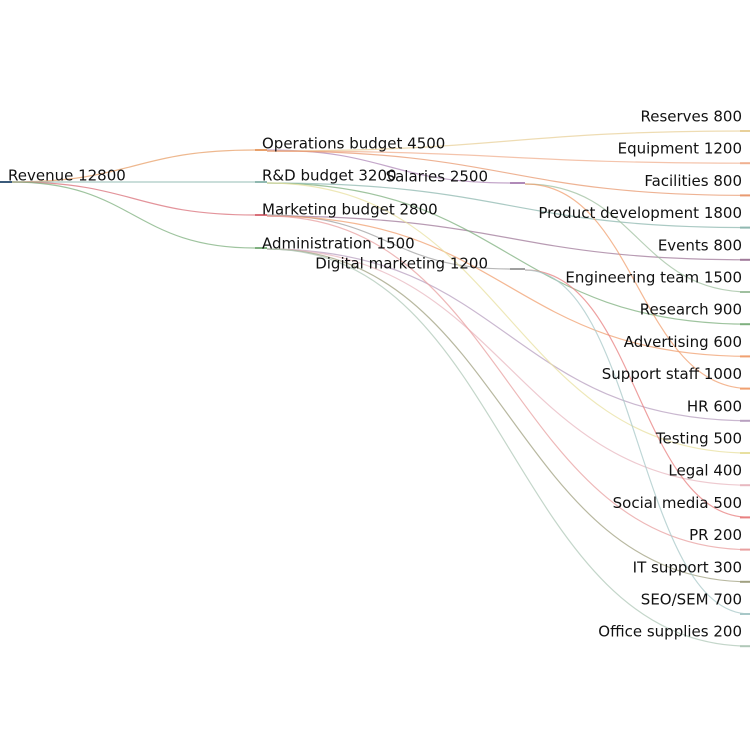  Describe the element at coordinates (691, 310) in the screenshot. I see `node-label-research: Research 900` at that location.